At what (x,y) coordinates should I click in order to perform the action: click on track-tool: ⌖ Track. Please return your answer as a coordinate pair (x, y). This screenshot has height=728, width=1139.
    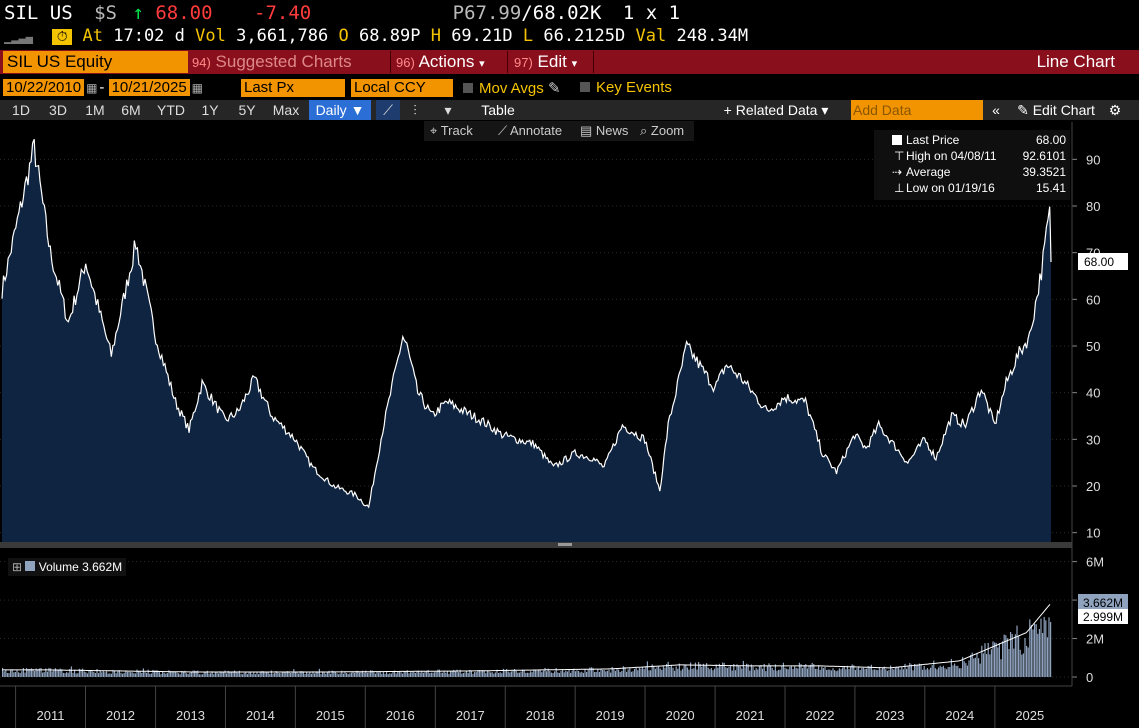
    Looking at the image, I should click on (451, 131).